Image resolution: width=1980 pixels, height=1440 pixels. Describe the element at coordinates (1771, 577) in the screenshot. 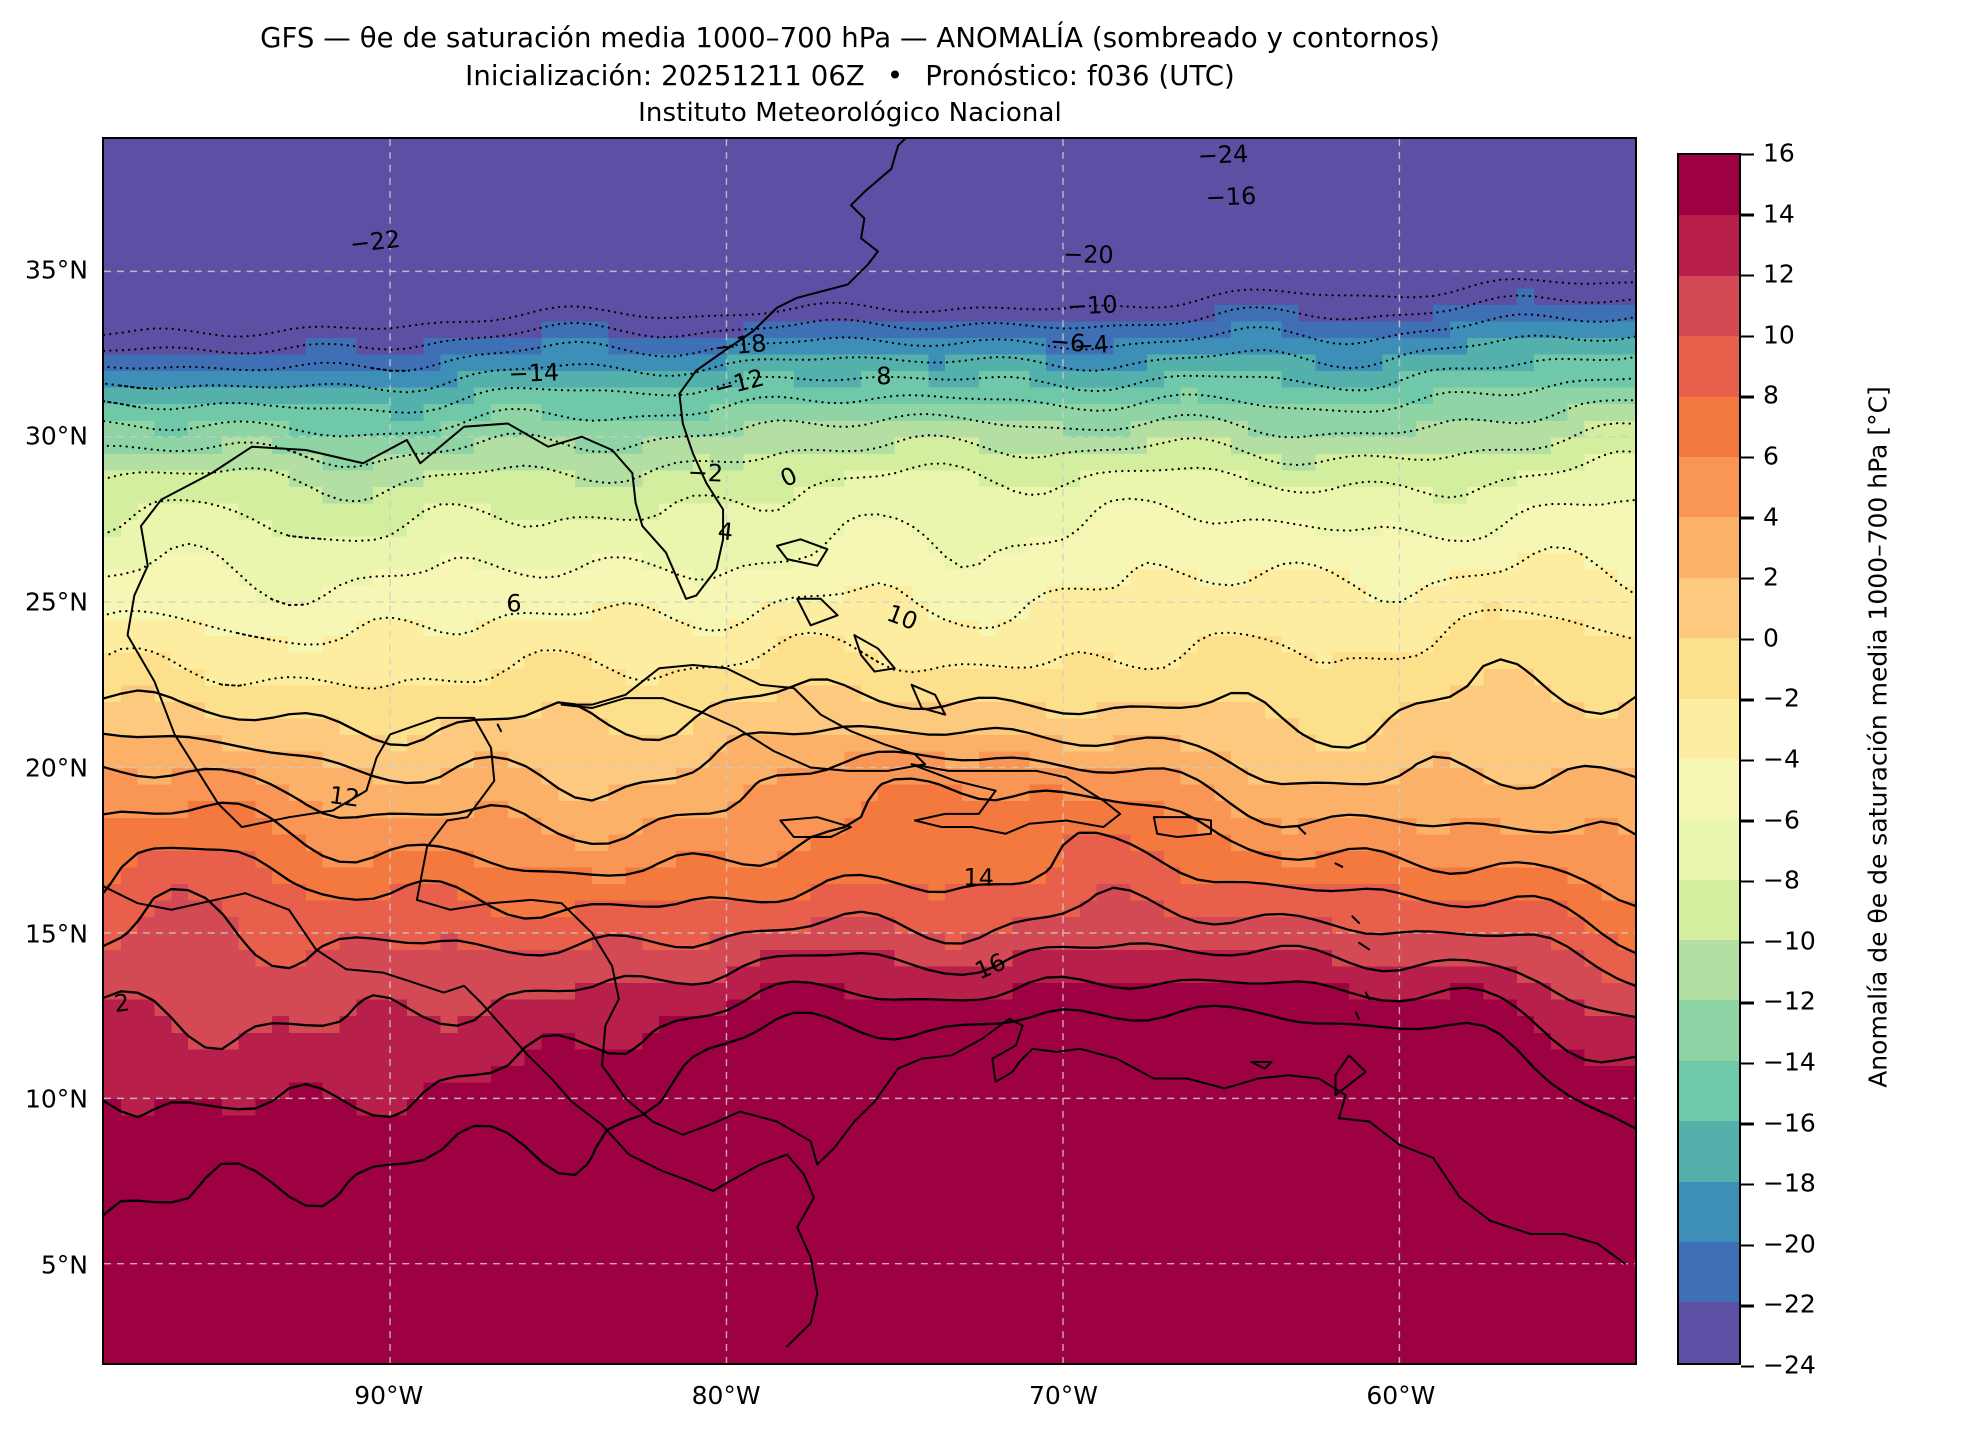

I see `colorbar-tick-text: 2` at that location.